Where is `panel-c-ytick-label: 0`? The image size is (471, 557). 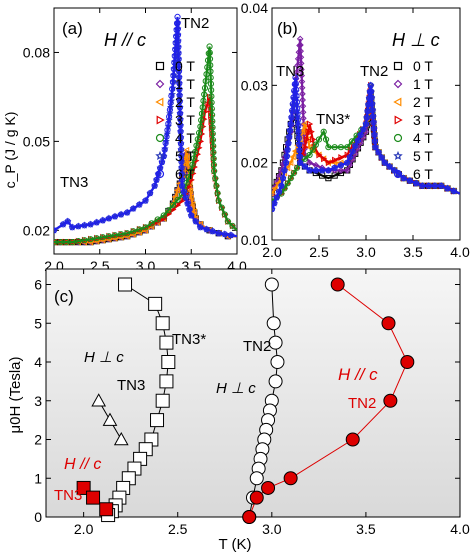 panel-c-ytick-label: 0 is located at coordinates (38, 517).